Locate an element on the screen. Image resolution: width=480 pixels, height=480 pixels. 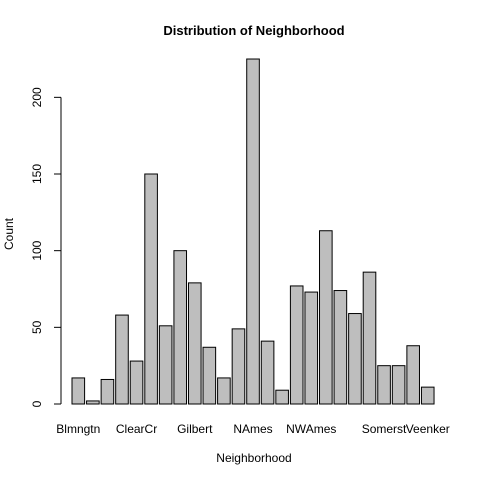
bar-blmngtn is located at coordinates (78, 391).